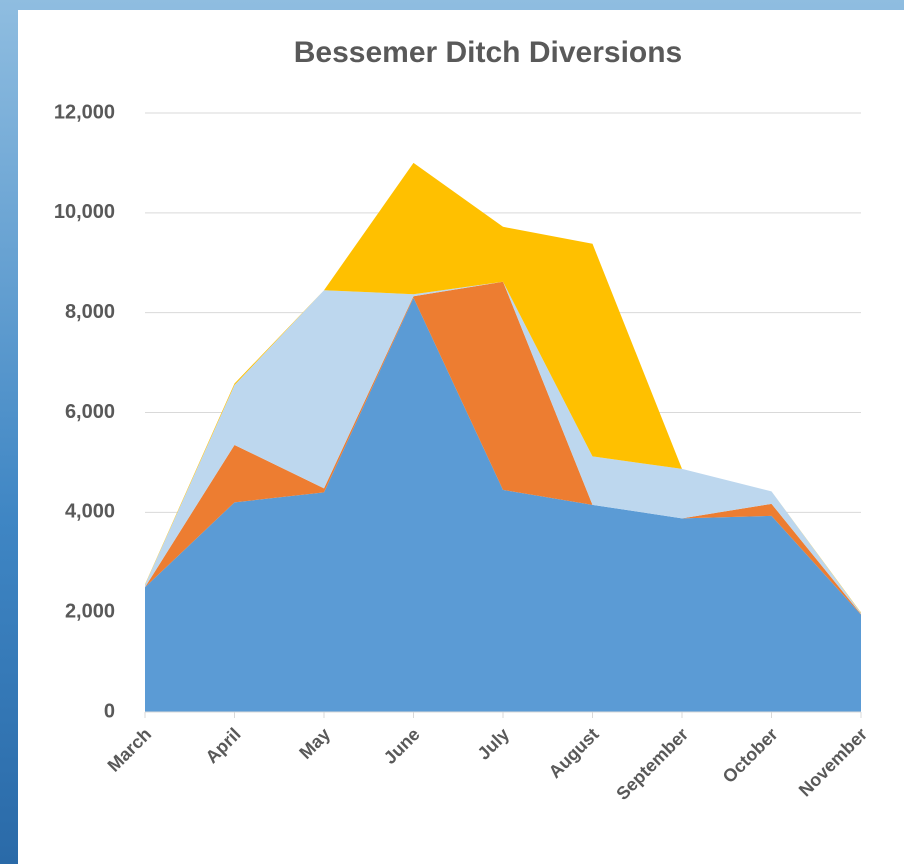  What do you see at coordinates (90, 412) in the screenshot?
I see `y-tick-label: 6,000` at bounding box center [90, 412].